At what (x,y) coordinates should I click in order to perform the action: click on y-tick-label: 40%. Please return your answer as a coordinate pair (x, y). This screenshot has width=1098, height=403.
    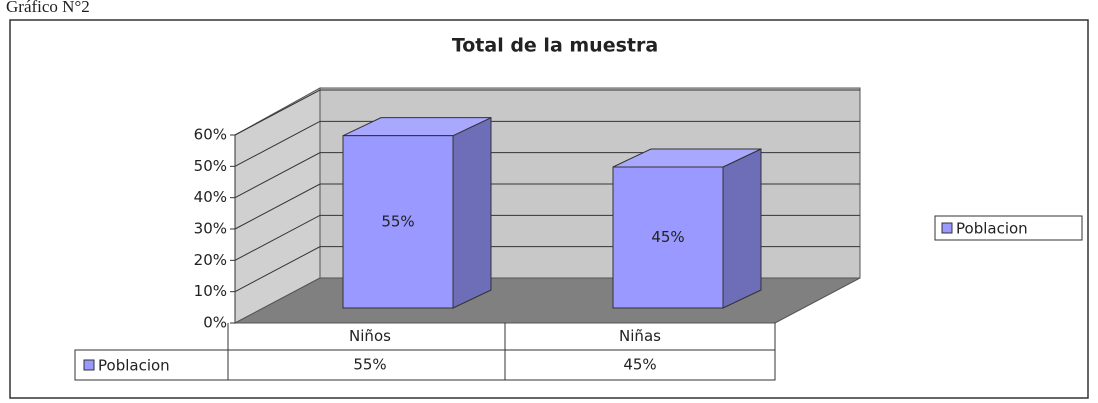
    Looking at the image, I should click on (210, 197).